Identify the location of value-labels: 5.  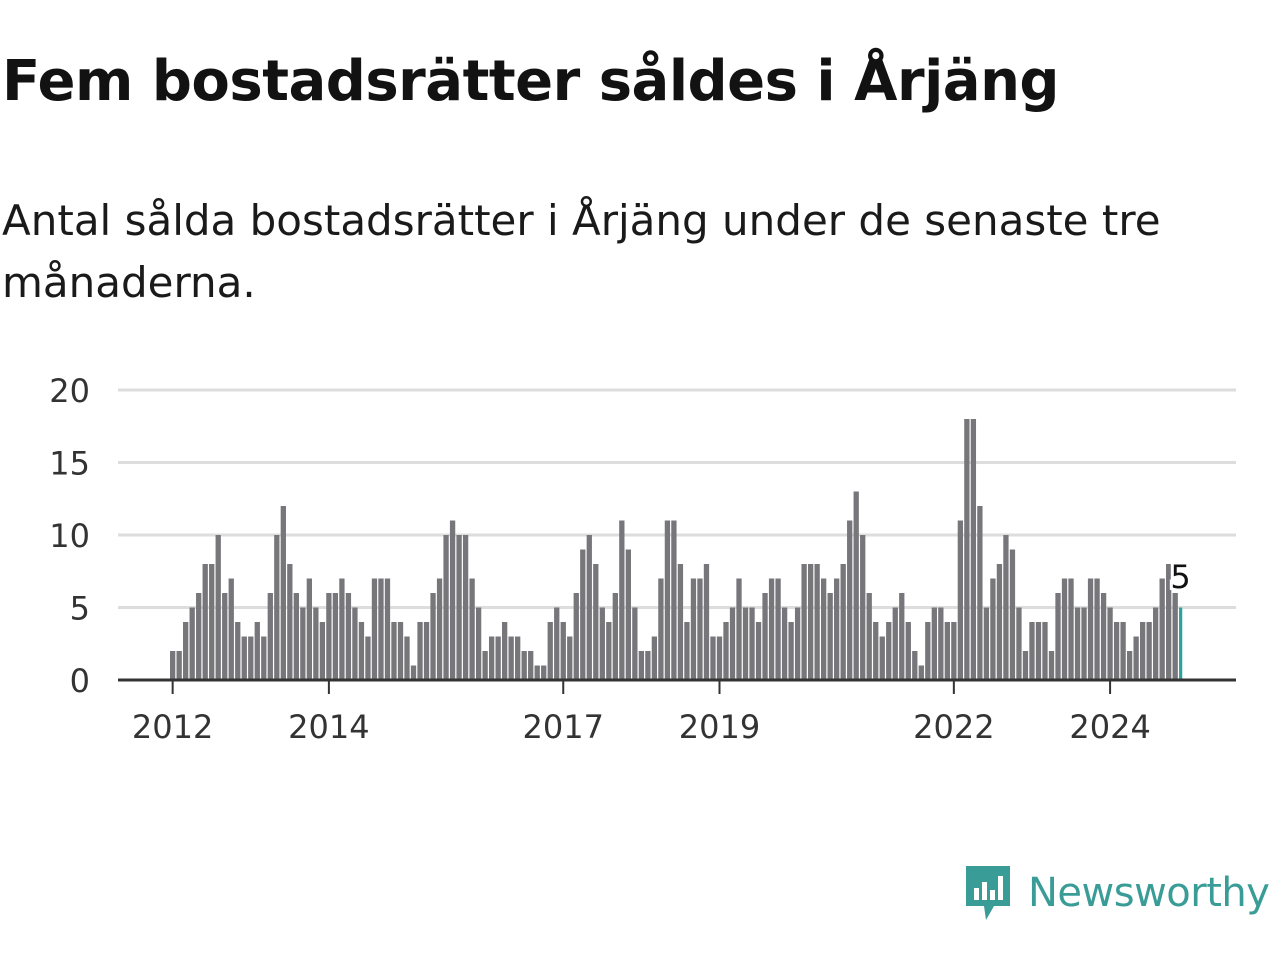
(1180, 577).